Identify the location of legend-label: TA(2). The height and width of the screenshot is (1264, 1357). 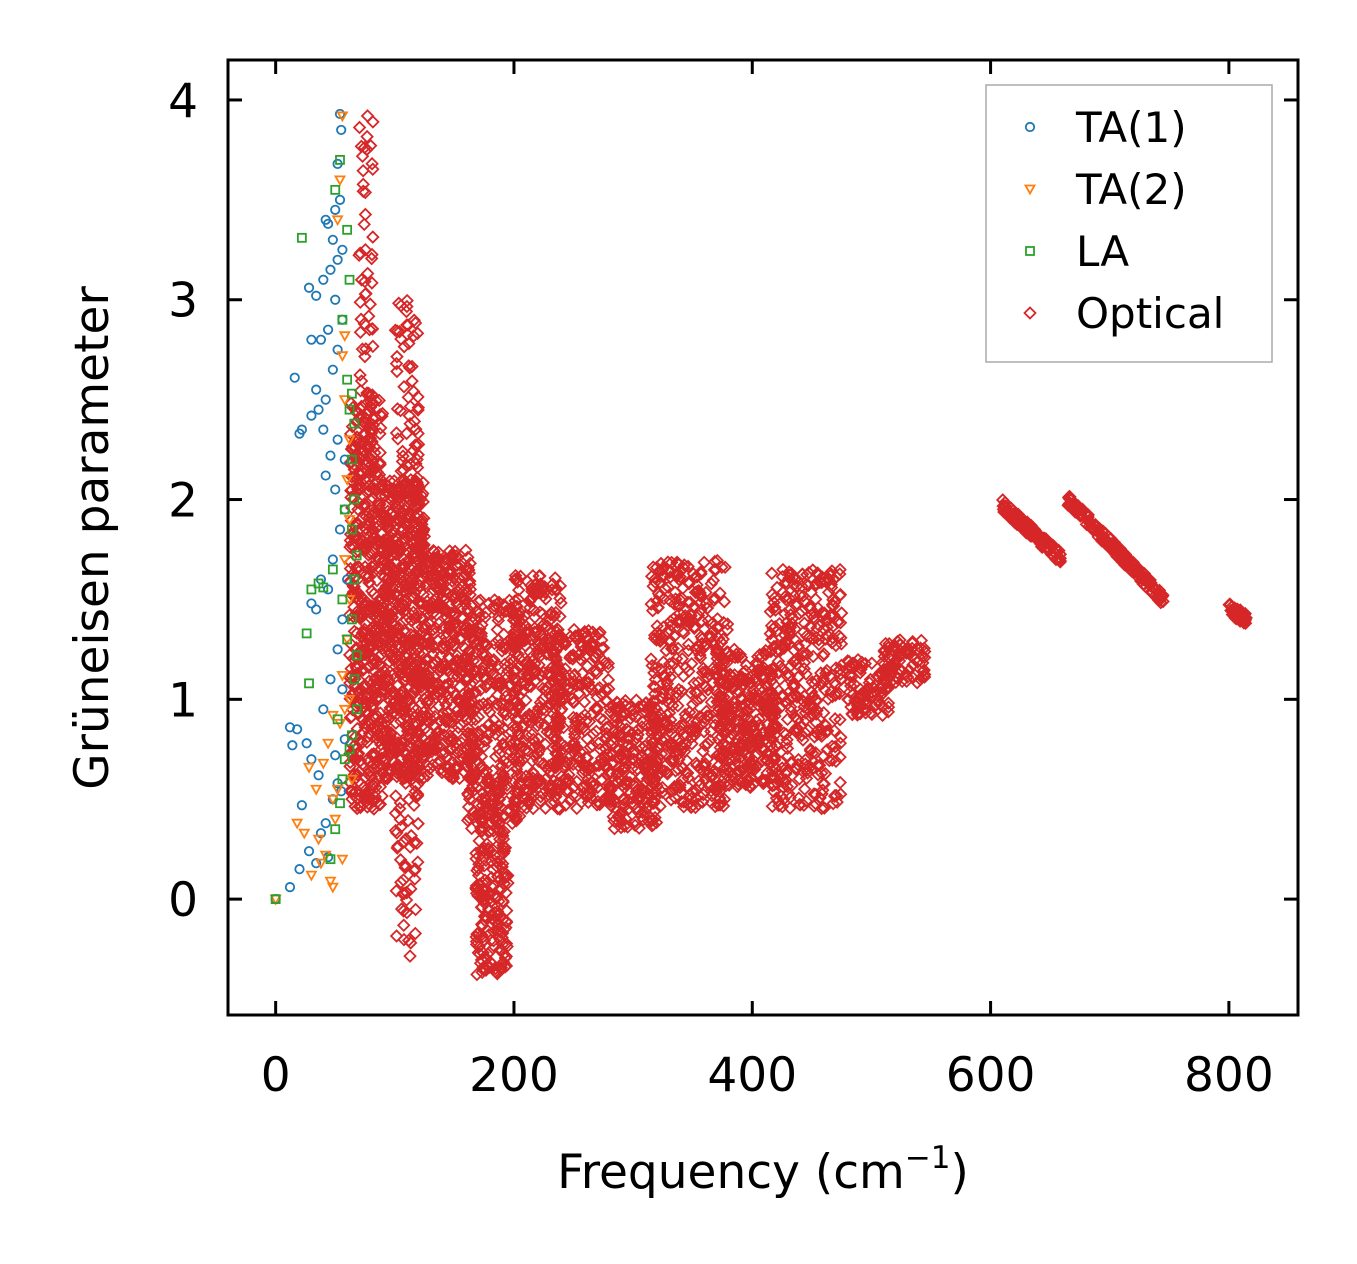
(1131, 189).